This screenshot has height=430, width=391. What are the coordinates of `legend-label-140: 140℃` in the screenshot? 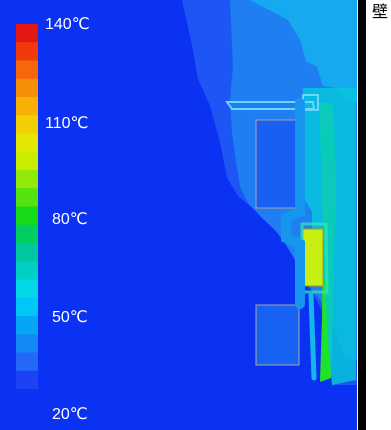 It's located at (67, 24).